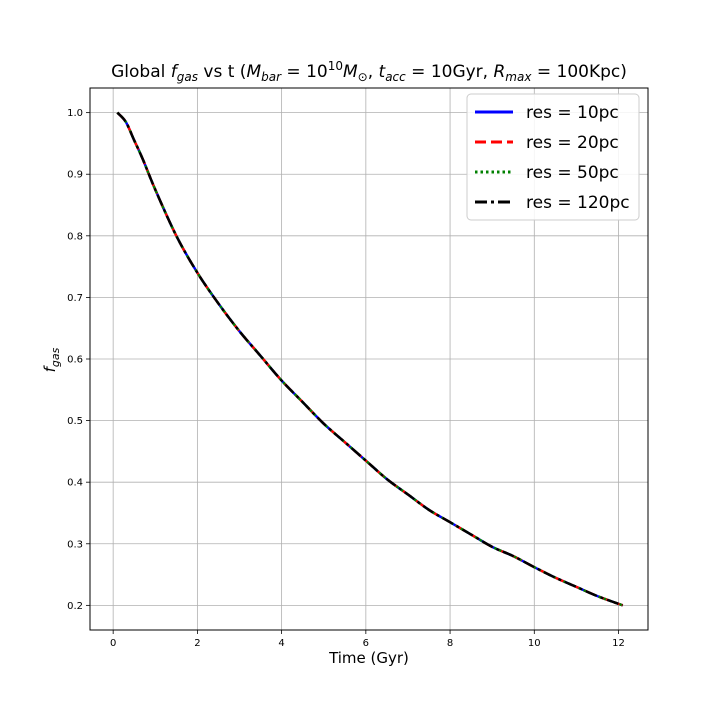  Describe the element at coordinates (75, 113) in the screenshot. I see `y-tick-label: 1.0` at that location.